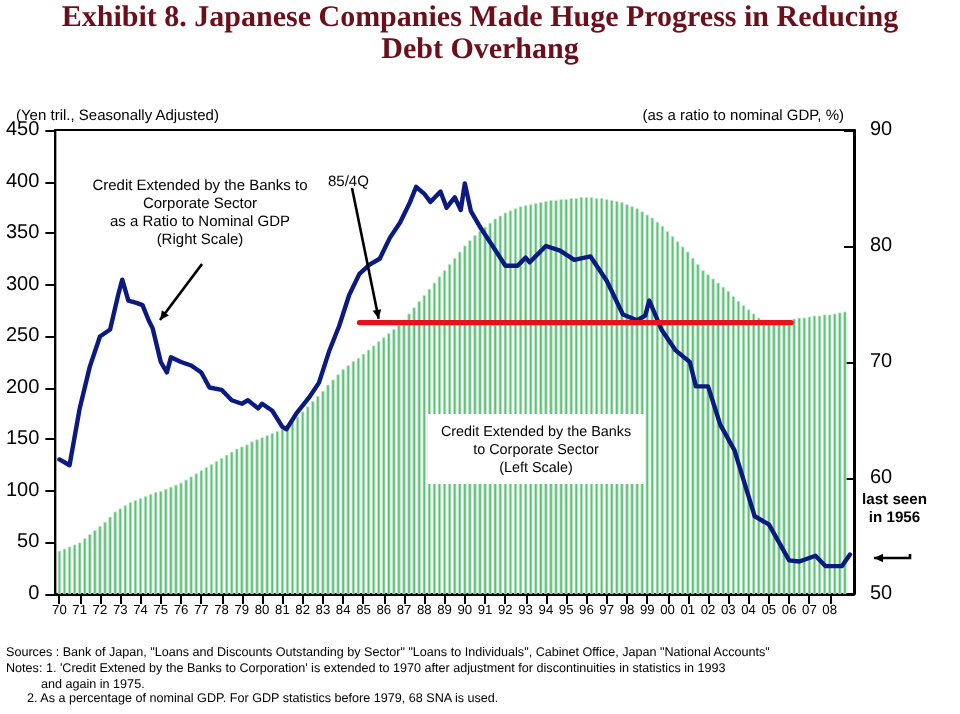  Describe the element at coordinates (882, 478) in the screenshot. I see `y2-tick-label: 60` at that location.